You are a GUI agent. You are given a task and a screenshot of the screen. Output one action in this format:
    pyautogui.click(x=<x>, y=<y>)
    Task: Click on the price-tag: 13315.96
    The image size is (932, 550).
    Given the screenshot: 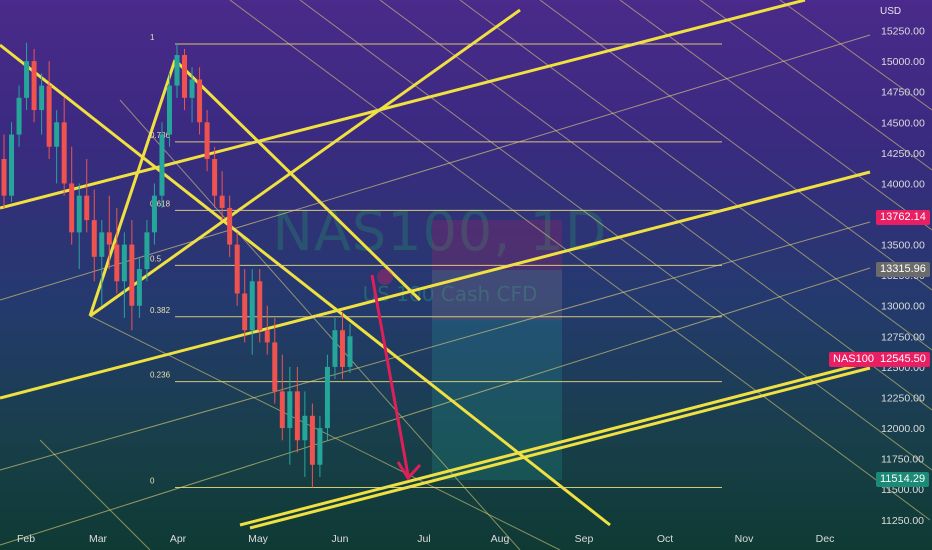 What is the action you would take?
    pyautogui.click(x=903, y=269)
    